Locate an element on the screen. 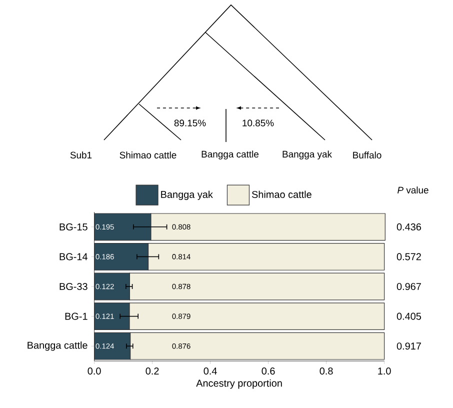  x-tick-label: 0.0 is located at coordinates (94, 371).